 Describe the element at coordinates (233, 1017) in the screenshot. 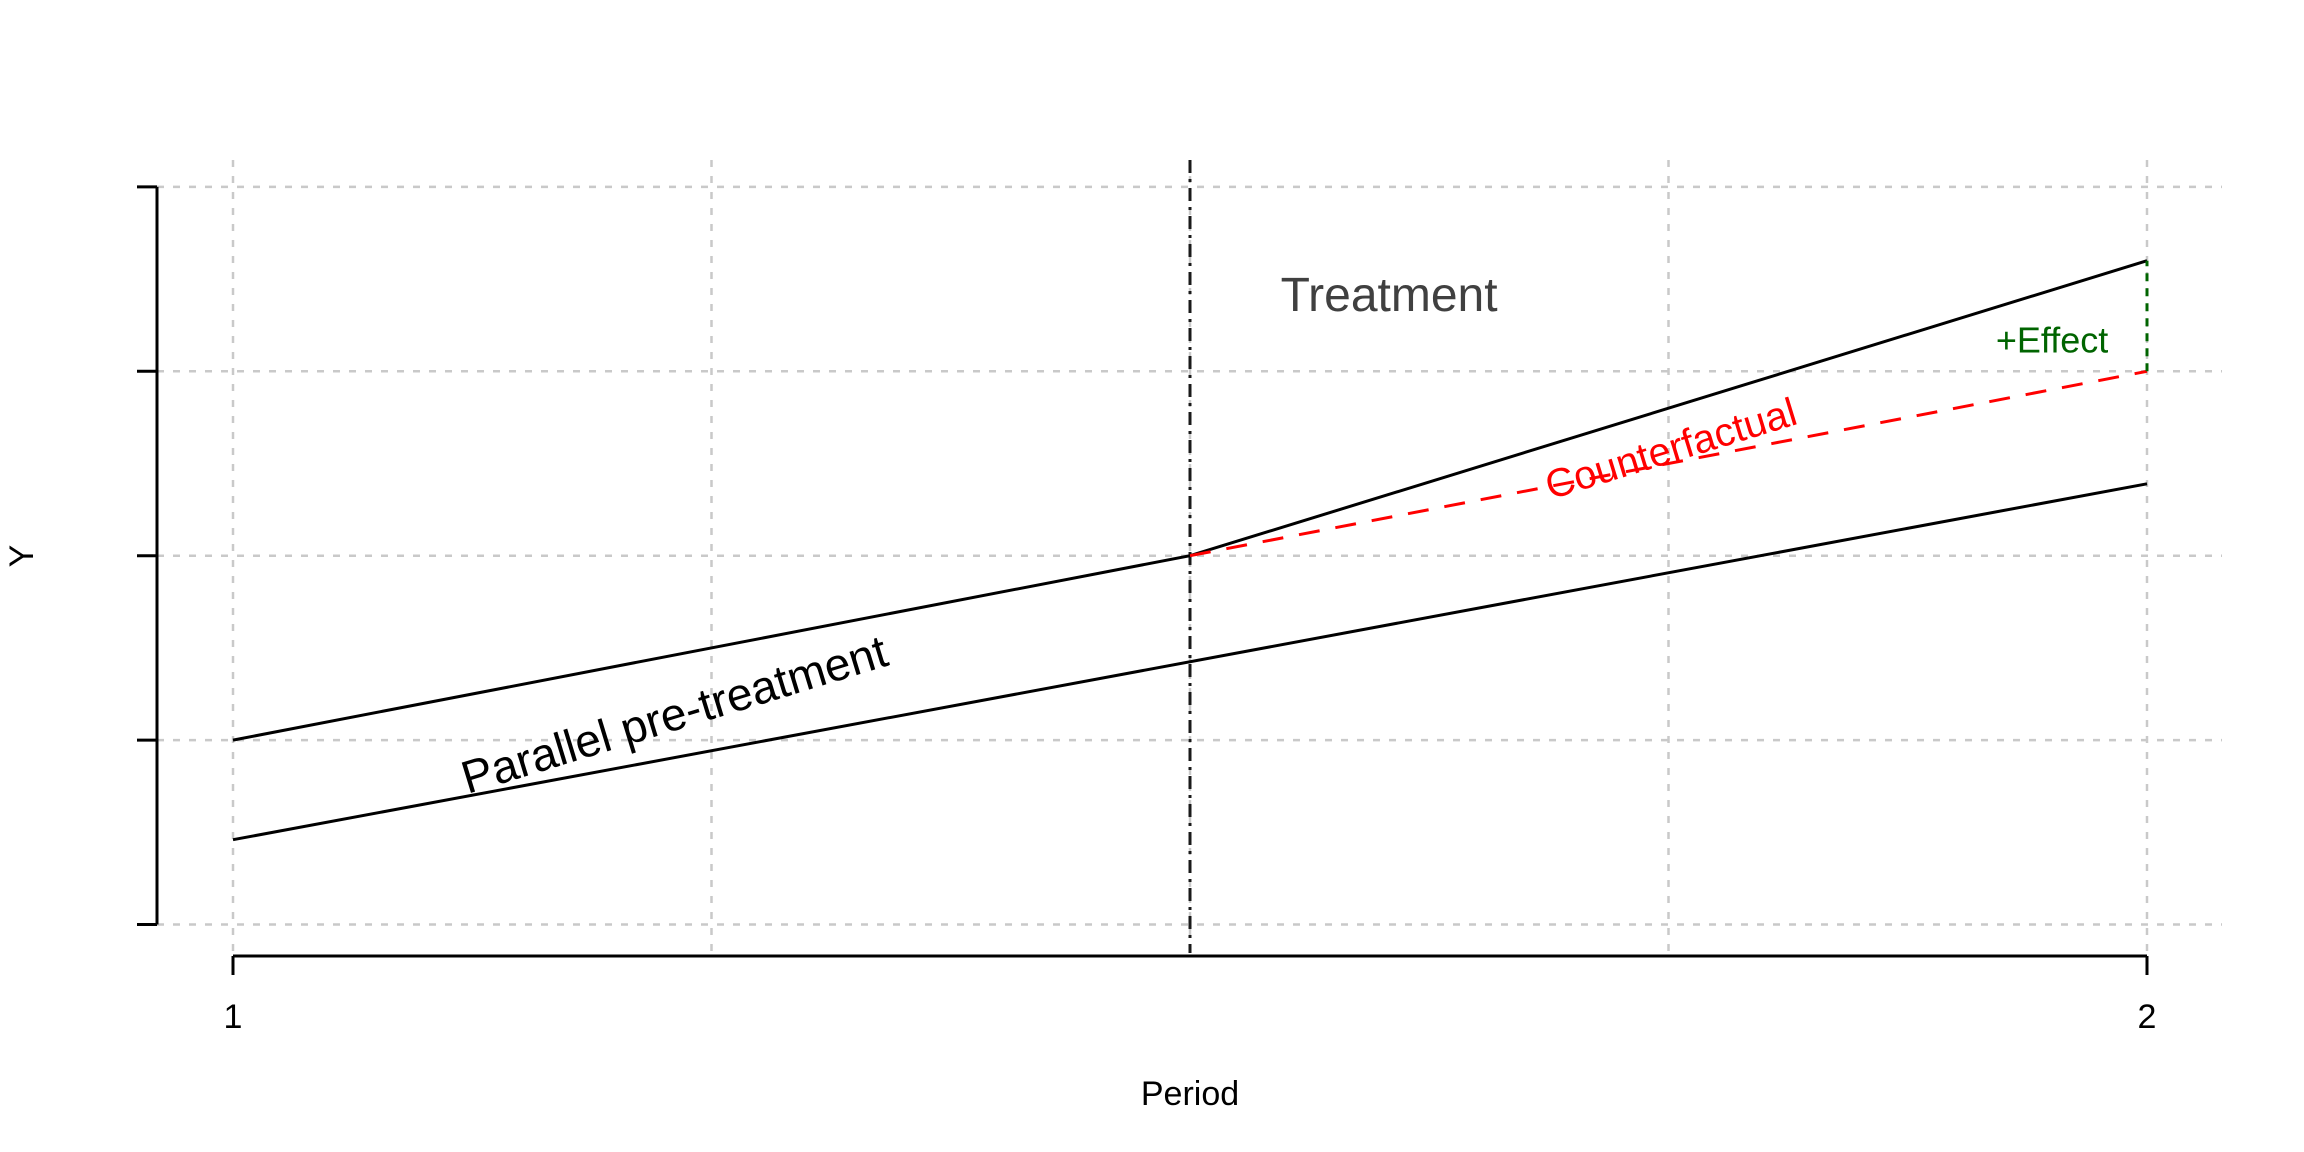

I see `x-tick-label-1: 1` at that location.